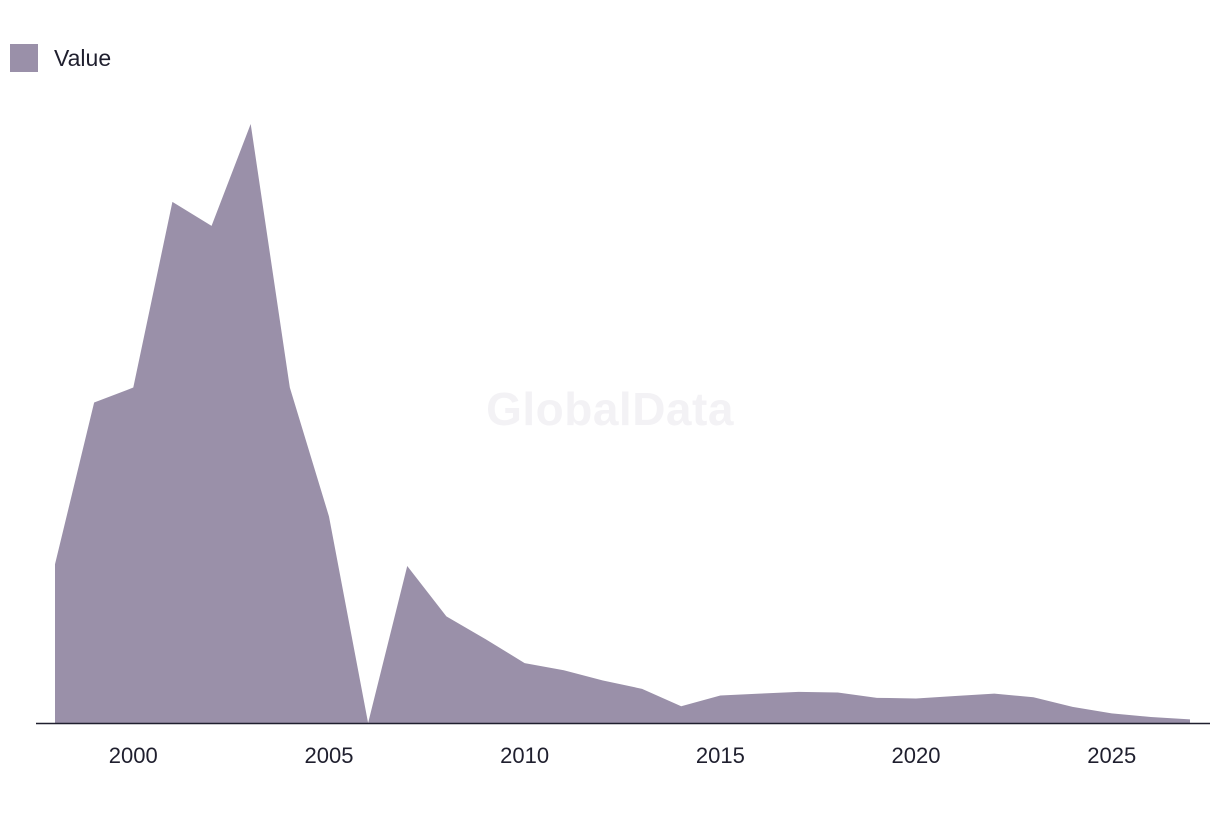 This screenshot has width=1220, height=816. I want to click on x-tick-label-2005: 2005, so click(328, 755).